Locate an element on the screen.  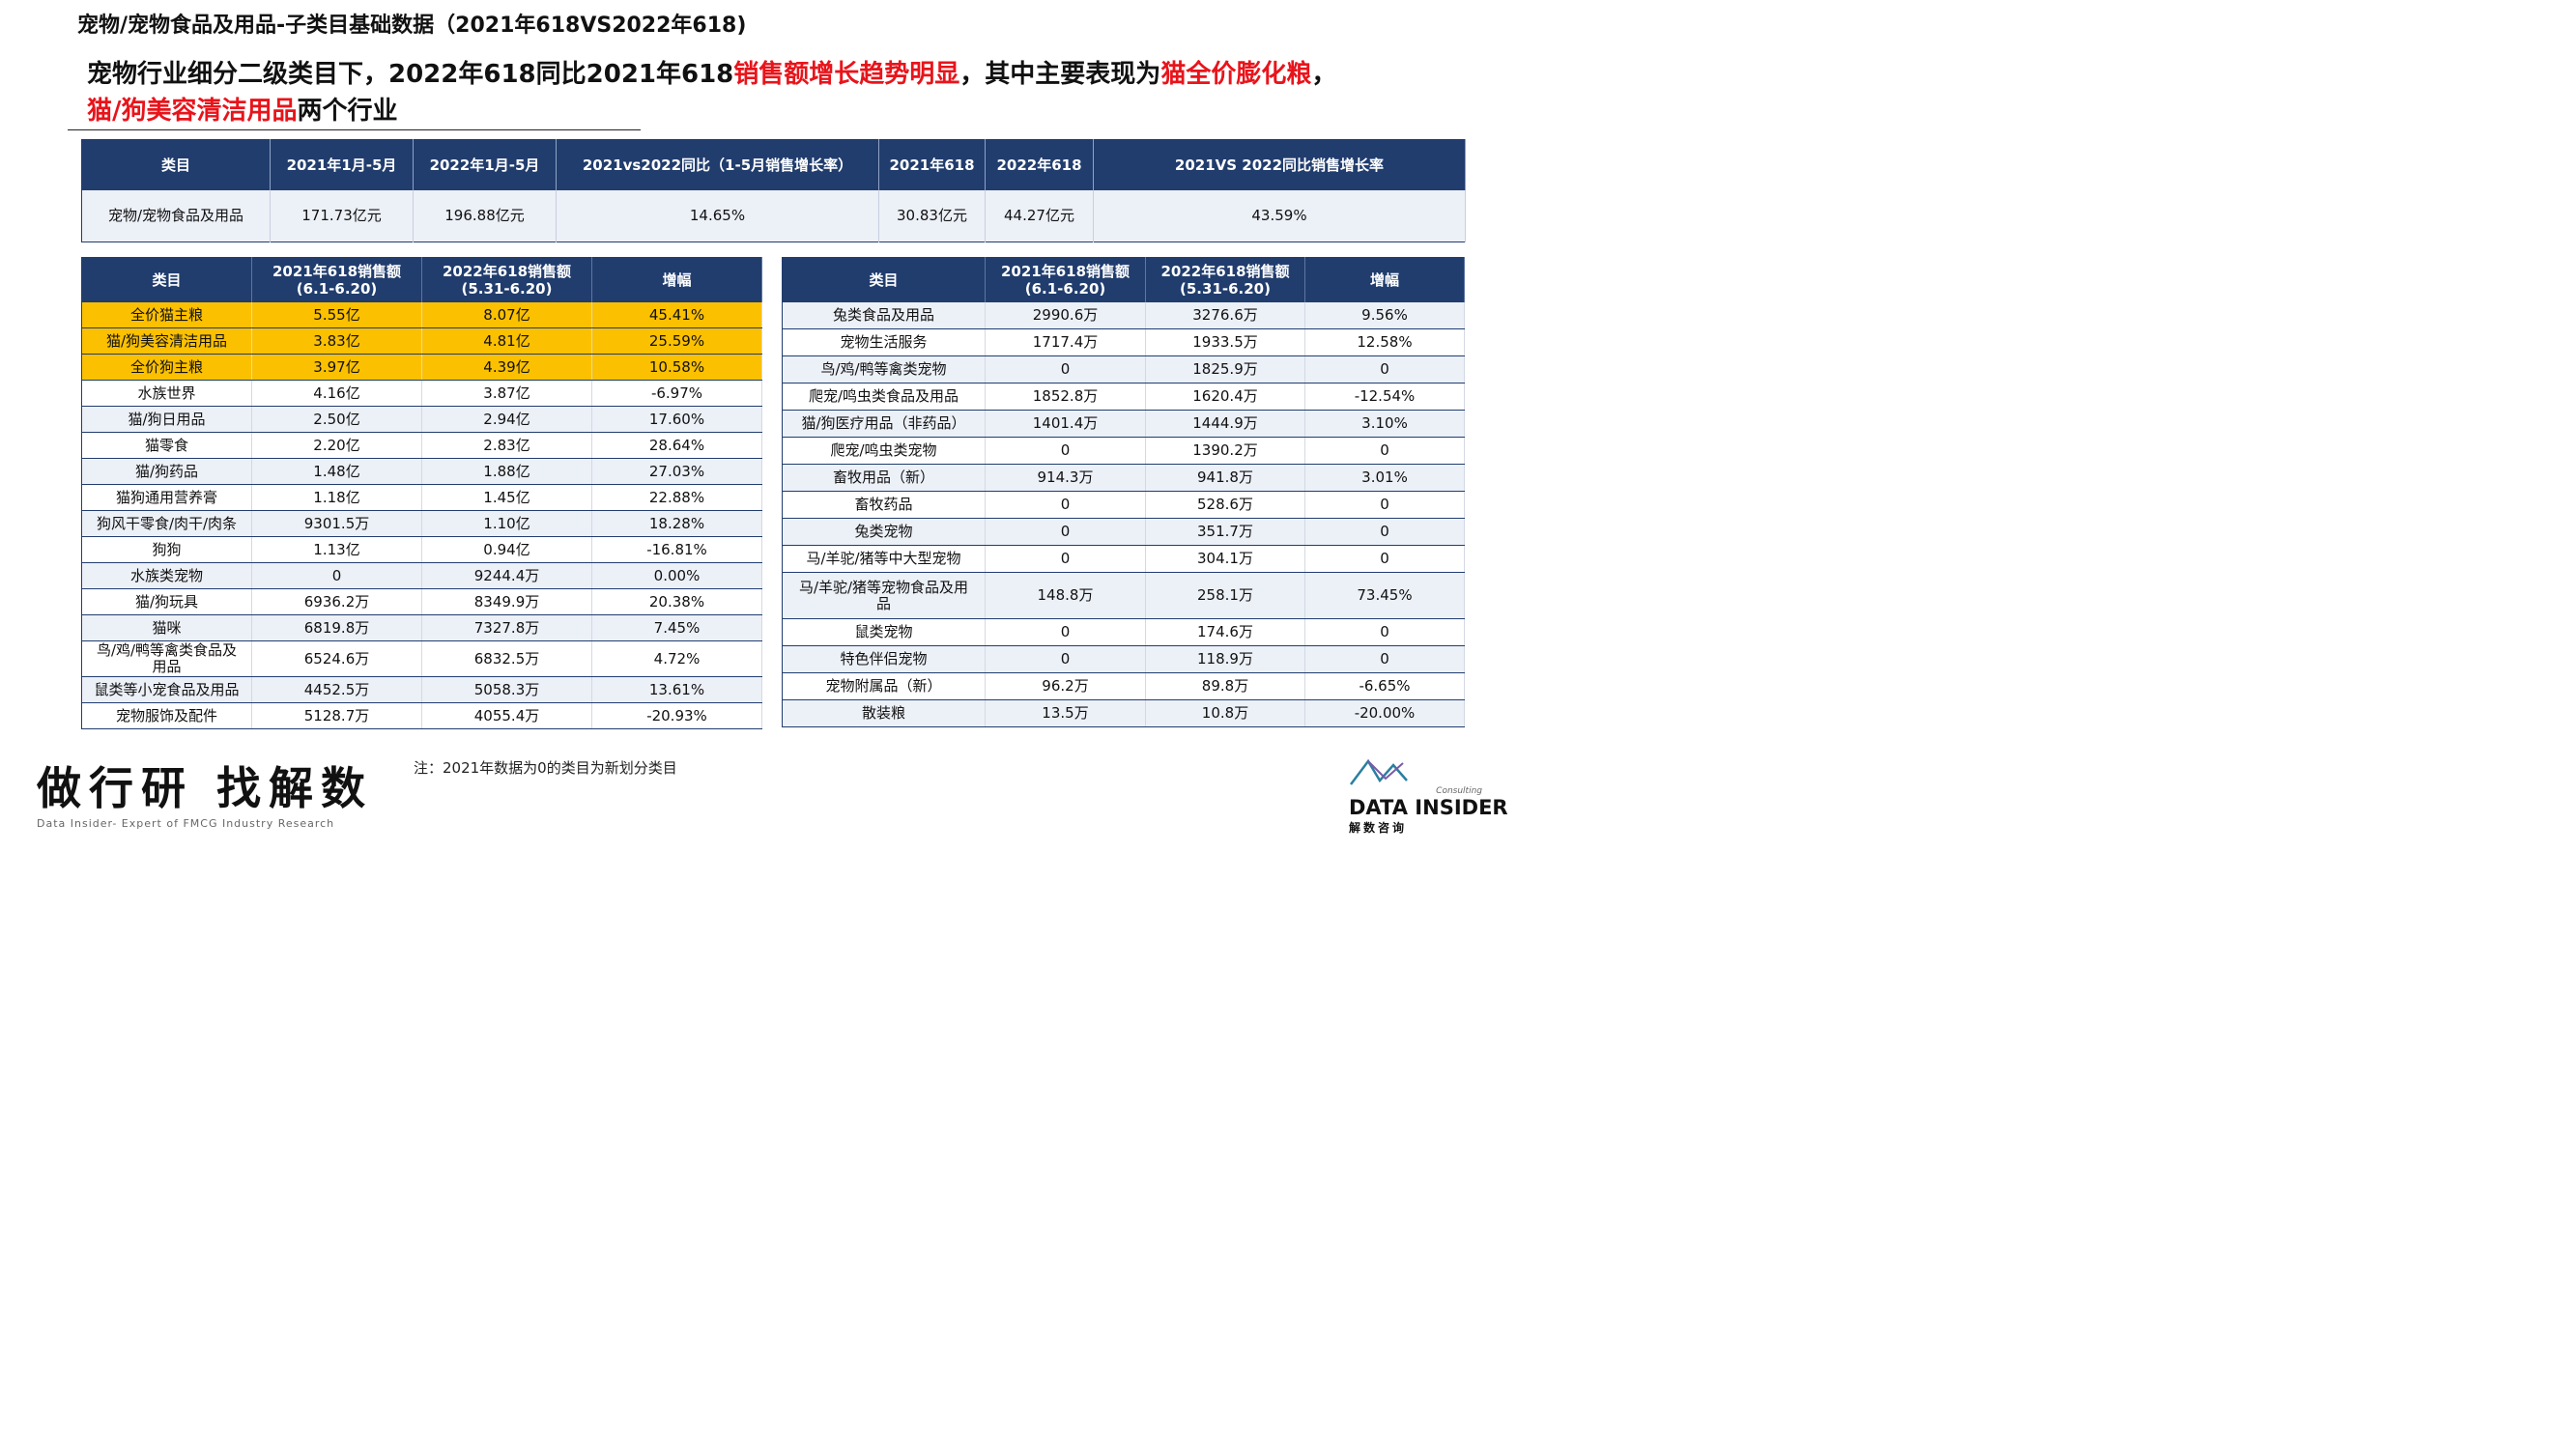
table-cell: 宠物生活服务 is located at coordinates (884, 342).